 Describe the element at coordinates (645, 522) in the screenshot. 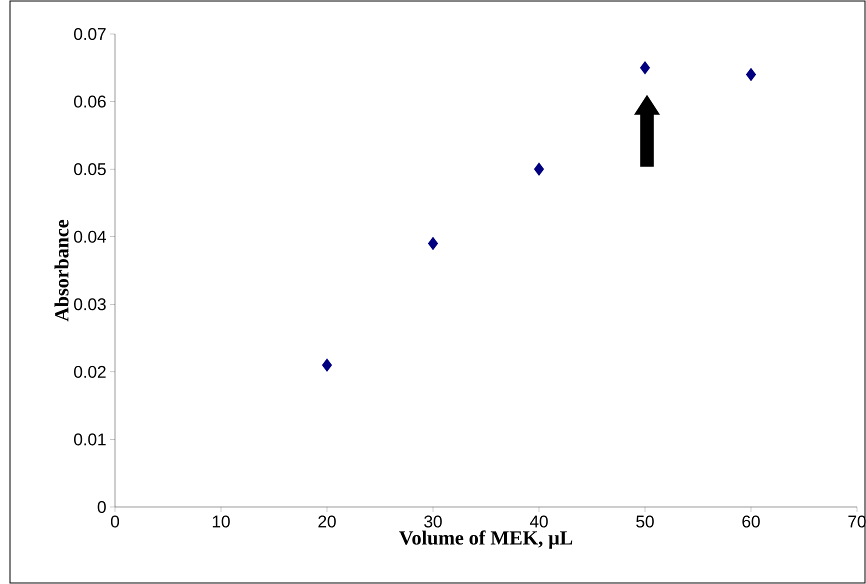

I see `x-tick-label: 50` at that location.